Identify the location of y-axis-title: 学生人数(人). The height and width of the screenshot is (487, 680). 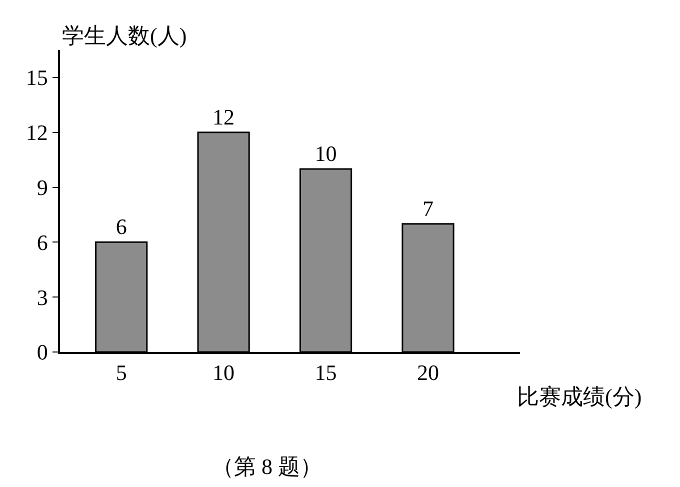
(124, 35).